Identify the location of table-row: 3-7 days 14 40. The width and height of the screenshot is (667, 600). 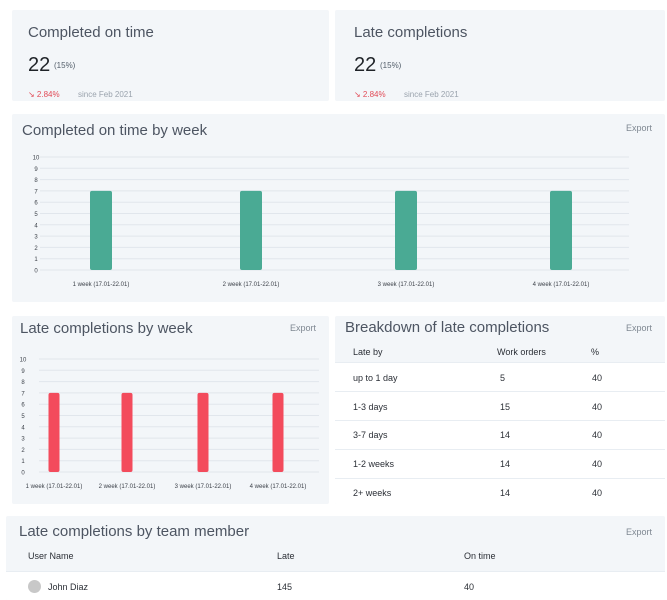
(500, 434).